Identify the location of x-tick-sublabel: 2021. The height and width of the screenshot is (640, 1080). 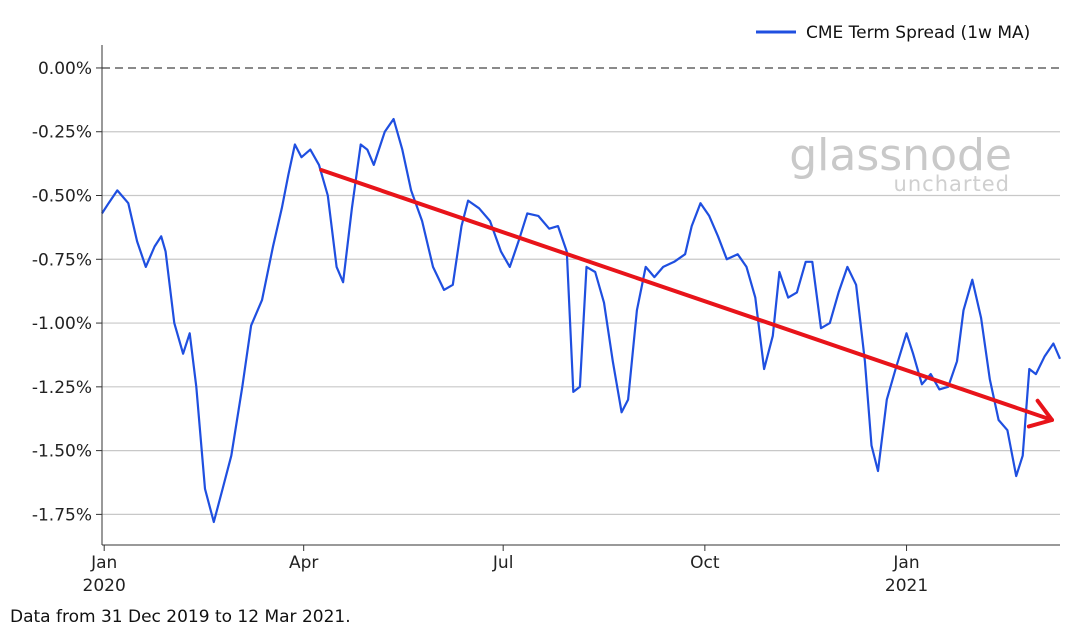
(906, 586).